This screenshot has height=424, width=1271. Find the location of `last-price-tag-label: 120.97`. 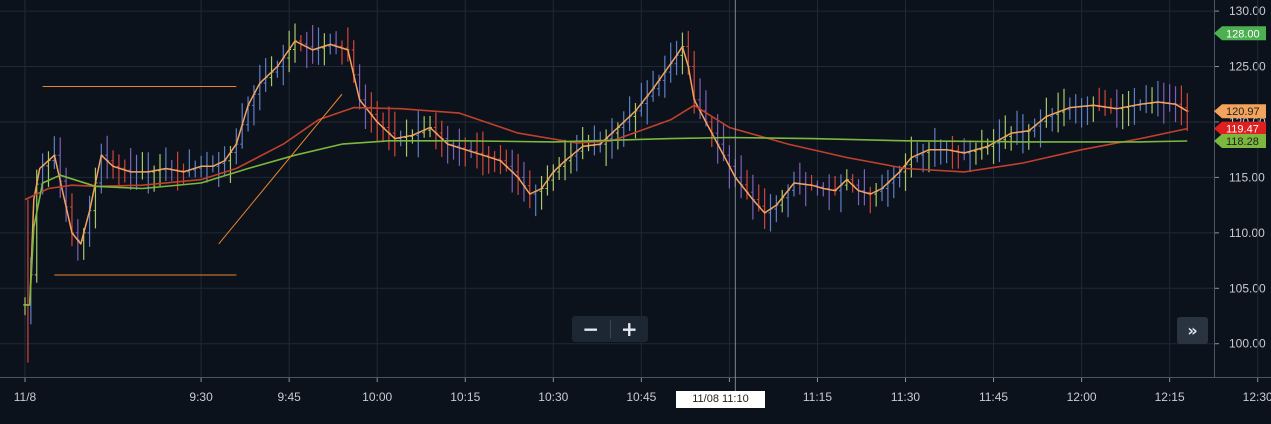

last-price-tag-label: 120.97 is located at coordinates (1243, 112).